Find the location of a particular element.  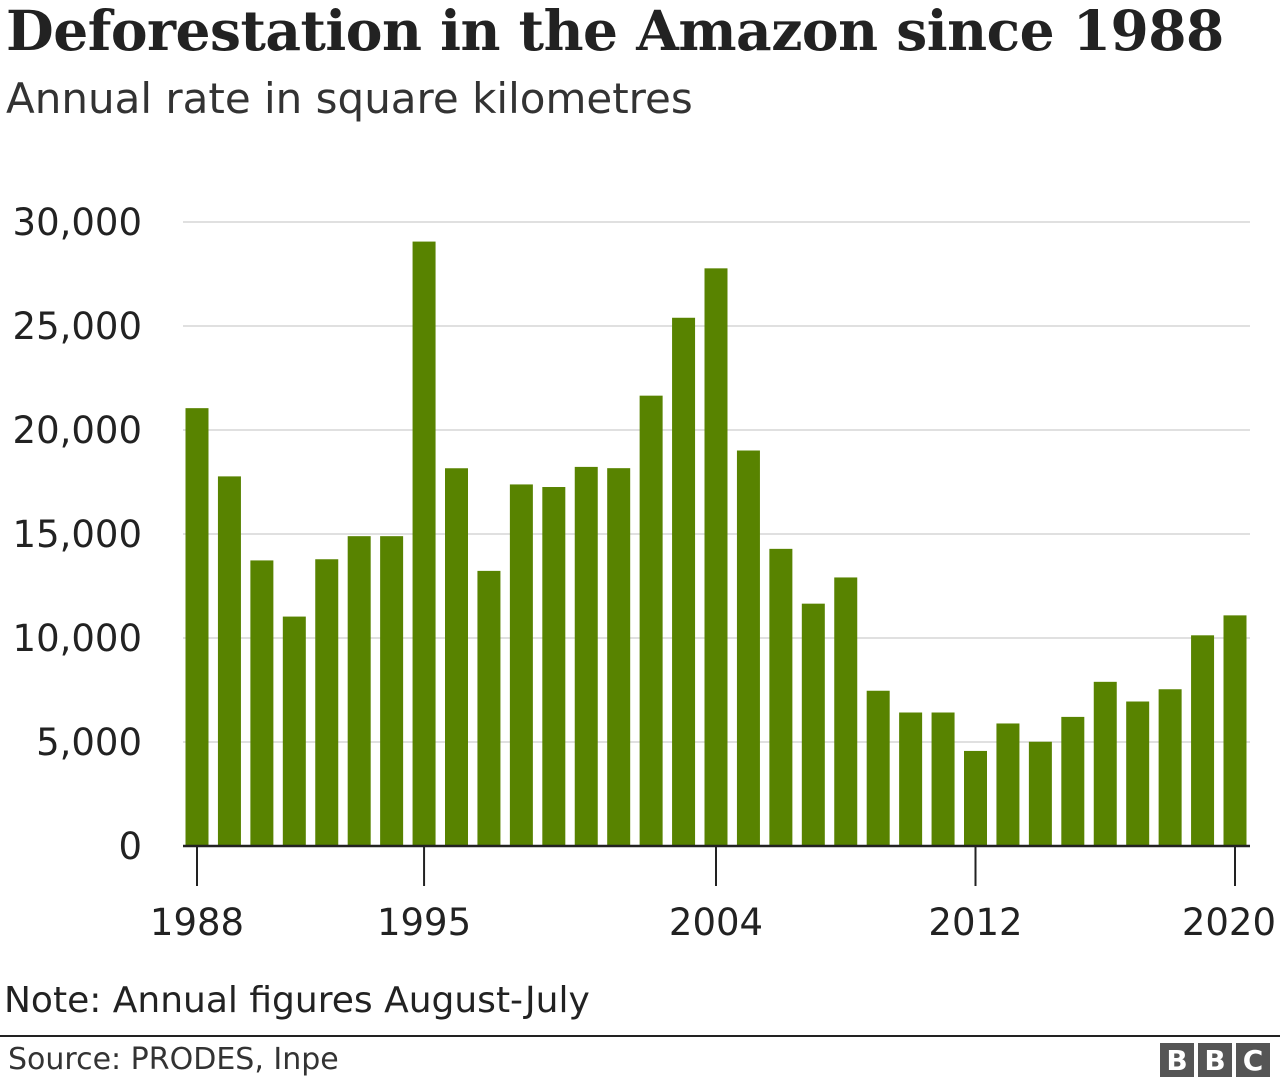

y-tick-label: 25,000 is located at coordinates (77, 326).